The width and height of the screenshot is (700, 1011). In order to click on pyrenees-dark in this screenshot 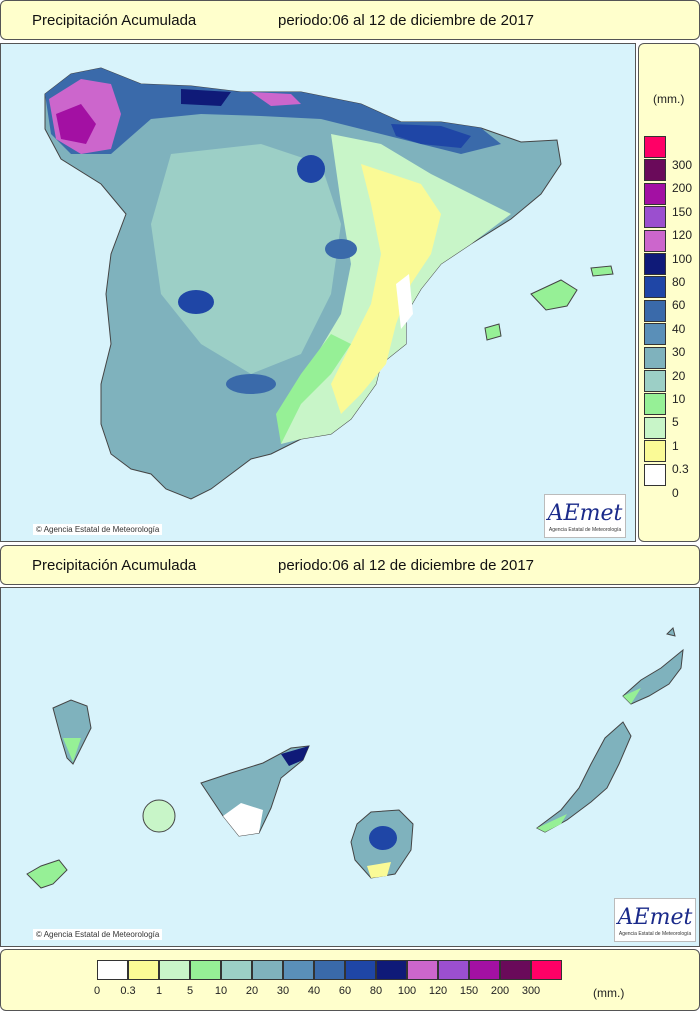, I will do `click(431, 136)`.